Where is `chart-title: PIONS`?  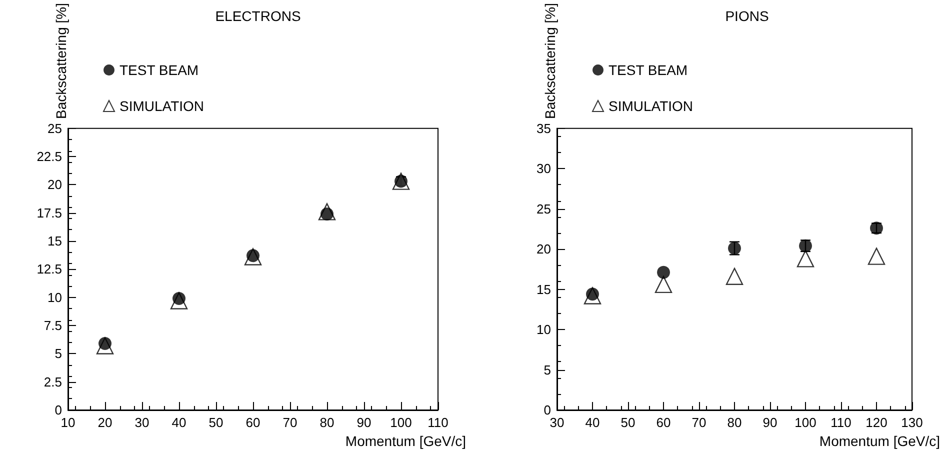
chart-title: PIONS is located at coordinates (747, 16).